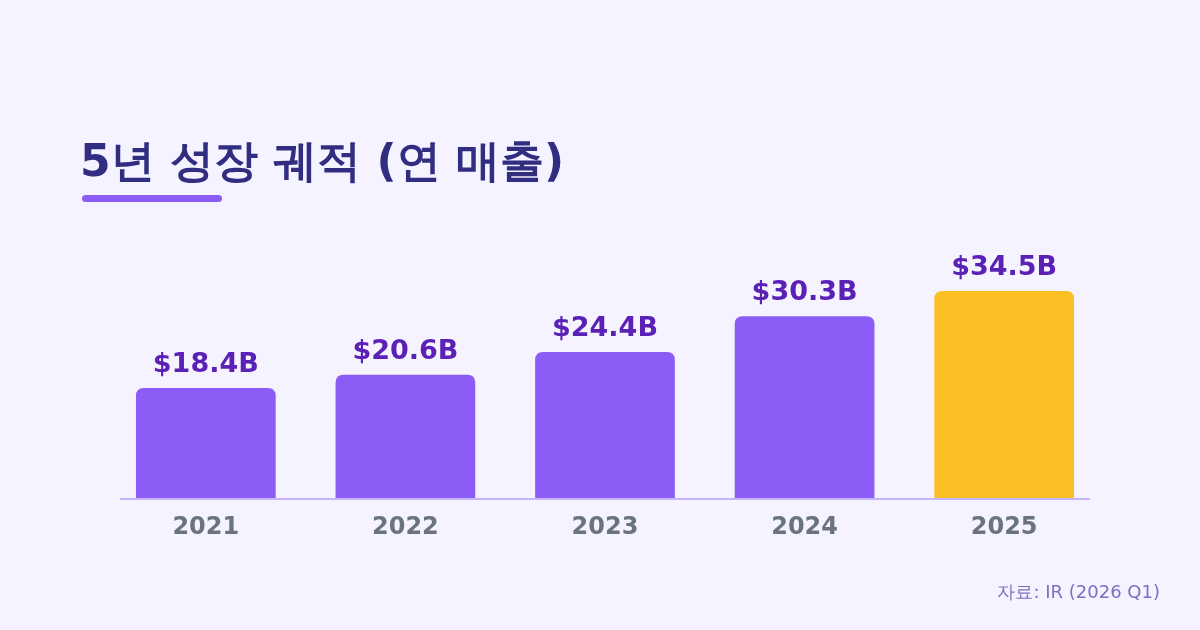 The height and width of the screenshot is (630, 1200). What do you see at coordinates (1004, 265) in the screenshot?
I see `data-label: $34.5B` at bounding box center [1004, 265].